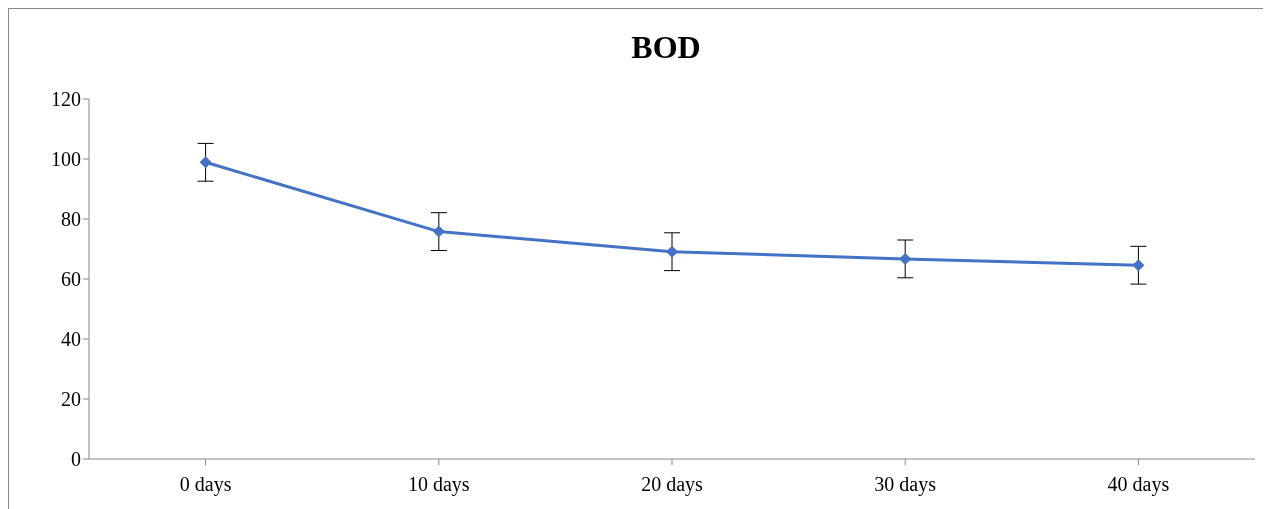  What do you see at coordinates (71, 339) in the screenshot?
I see `y-tick-label: 40` at bounding box center [71, 339].